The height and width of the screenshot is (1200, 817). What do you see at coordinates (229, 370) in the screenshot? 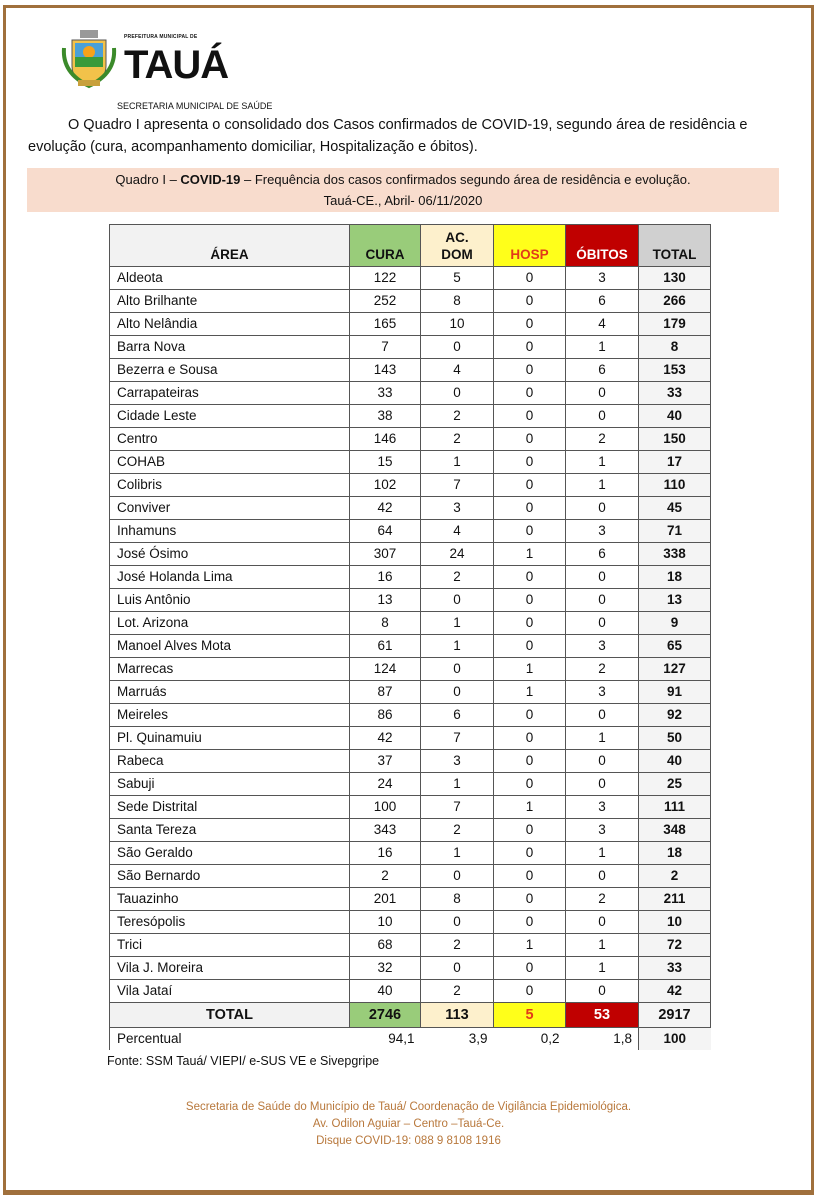
I see `cell-area: Bezerra e Sousa` at bounding box center [229, 370].